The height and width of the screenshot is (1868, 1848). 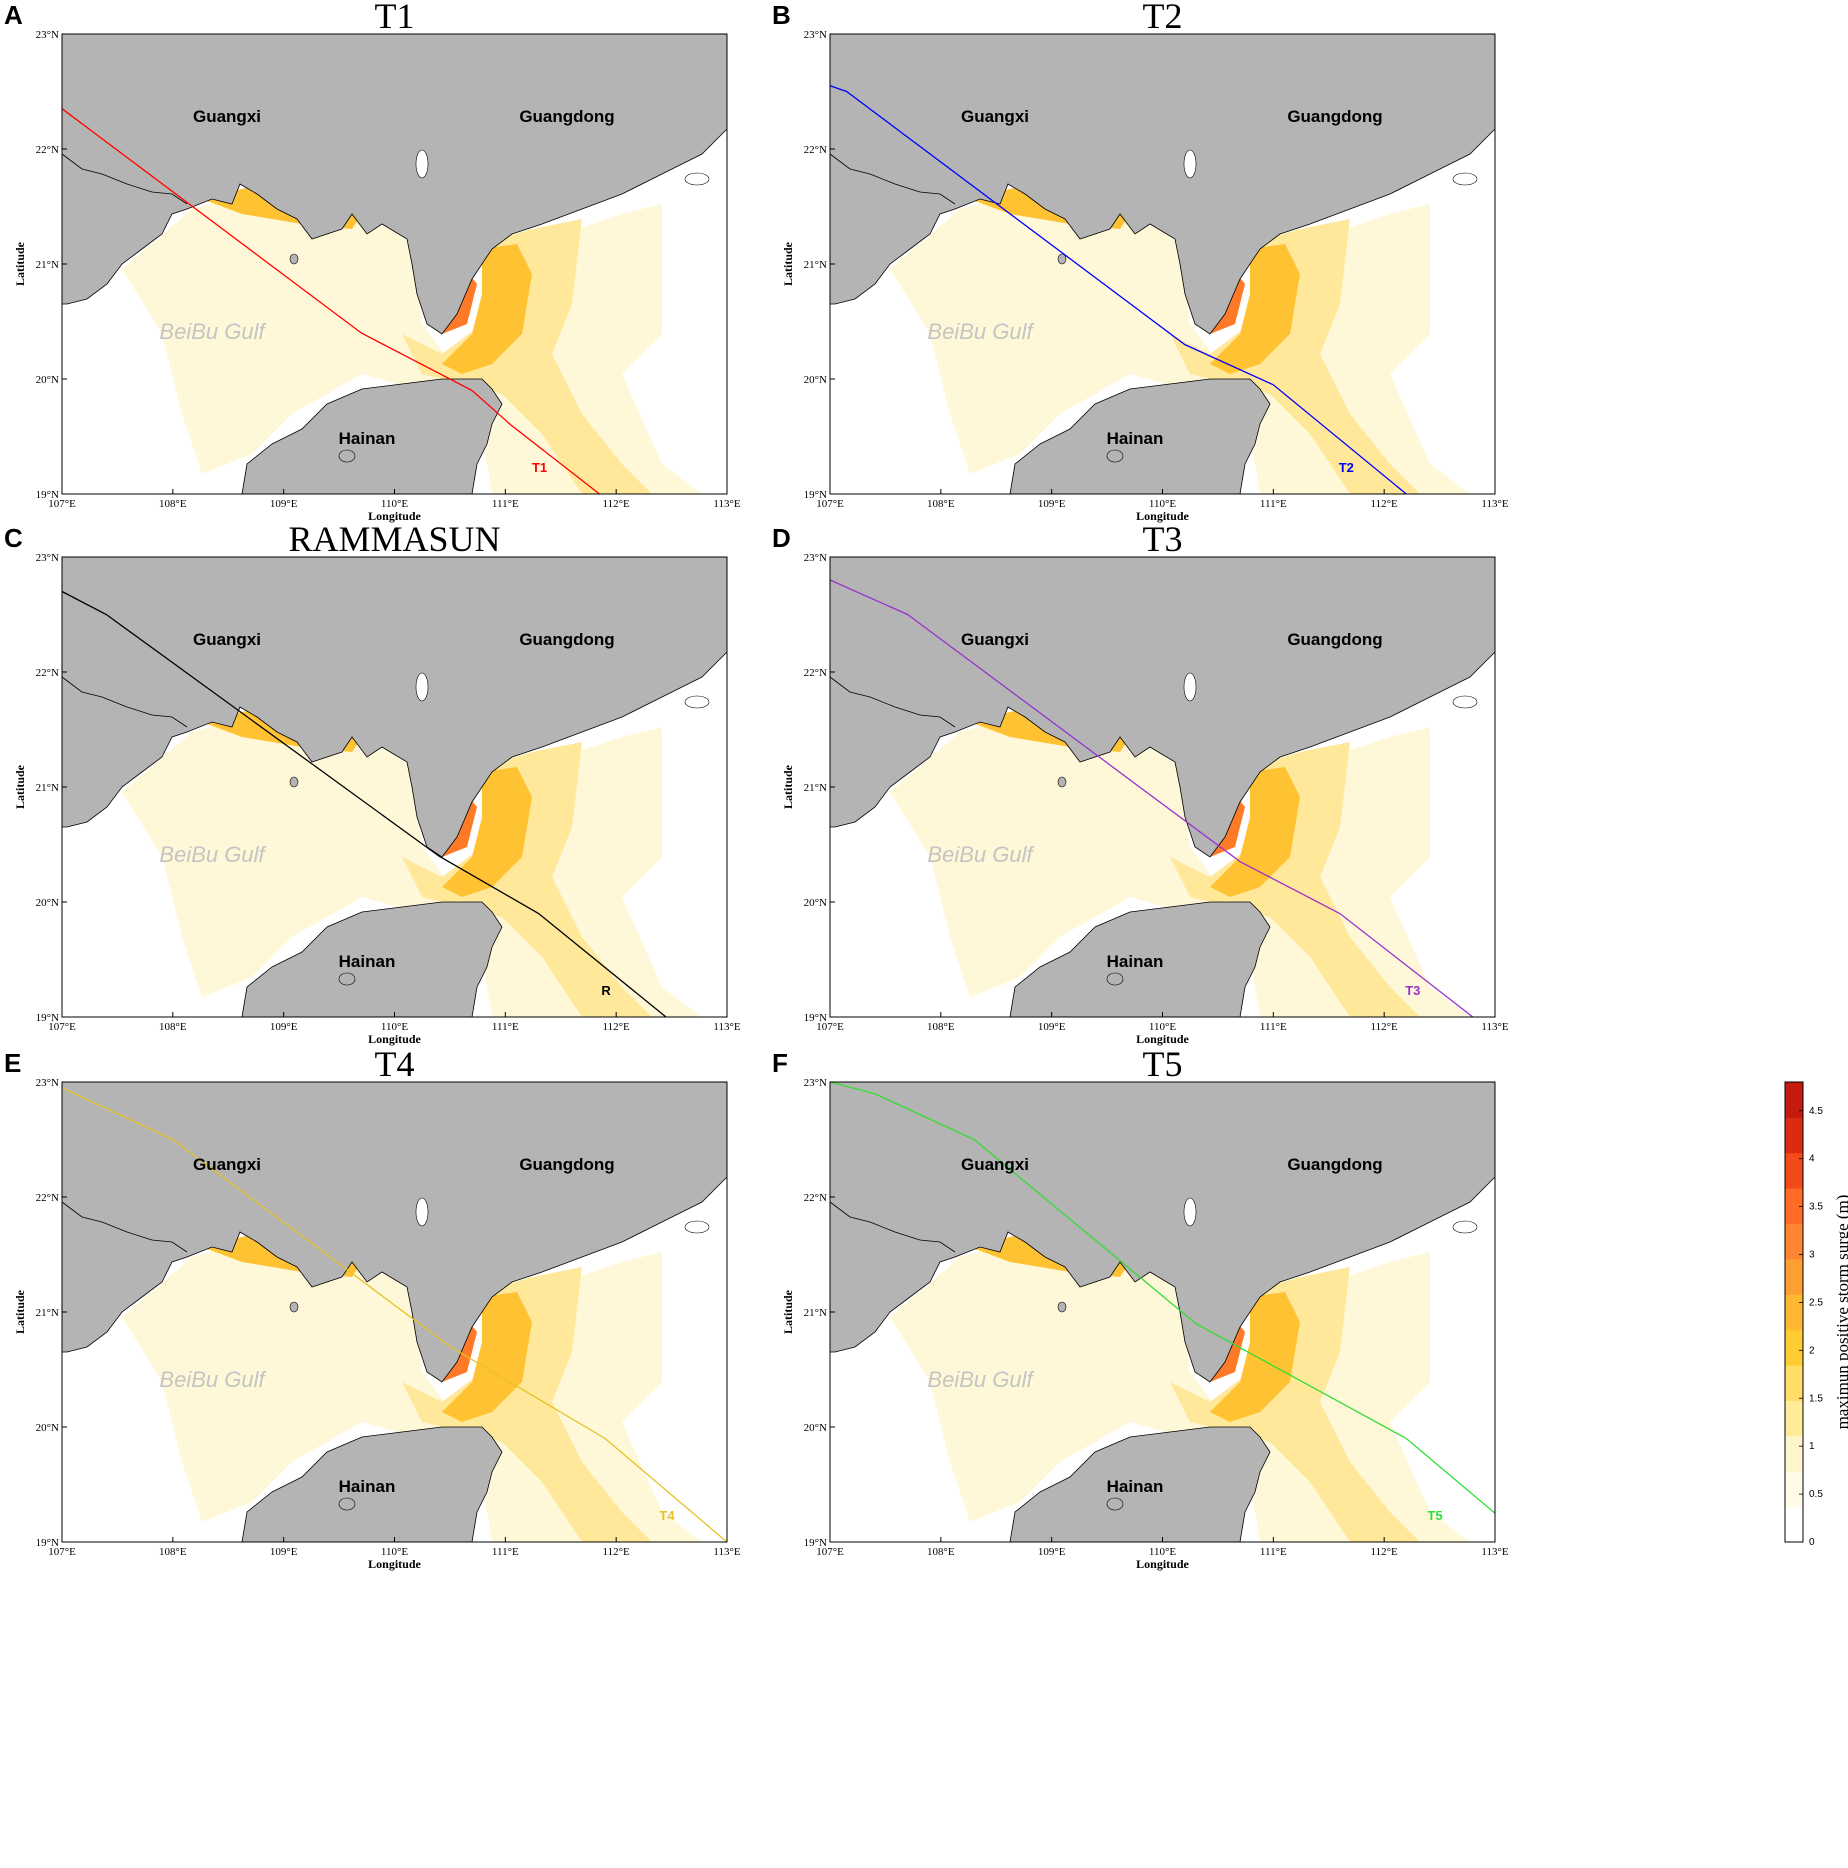 What do you see at coordinates (781, 15) in the screenshot?
I see `panel-letter: B` at bounding box center [781, 15].